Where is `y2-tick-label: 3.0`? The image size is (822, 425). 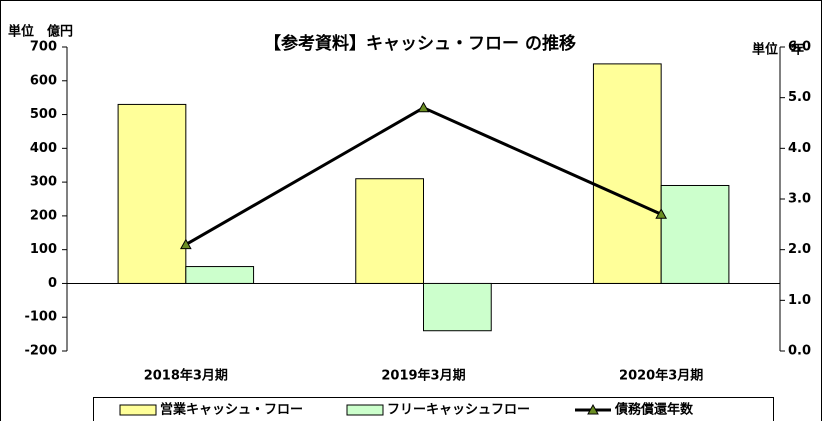
y2-tick-label: 3.0 is located at coordinates (799, 199).